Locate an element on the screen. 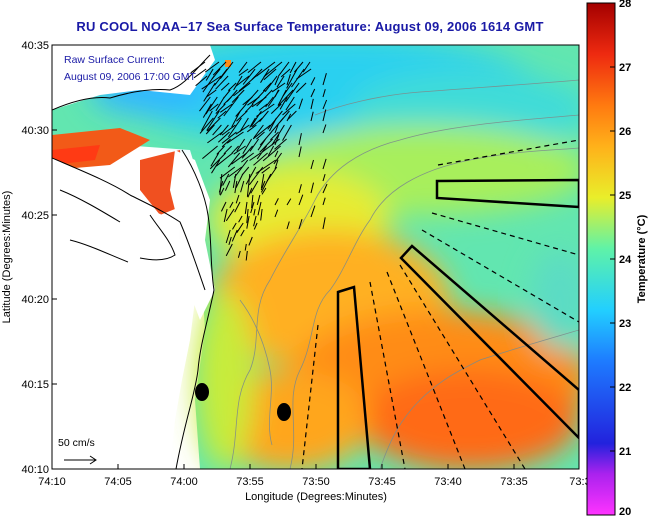 The width and height of the screenshot is (651, 518). colorbar-tick: 23 is located at coordinates (625, 324).